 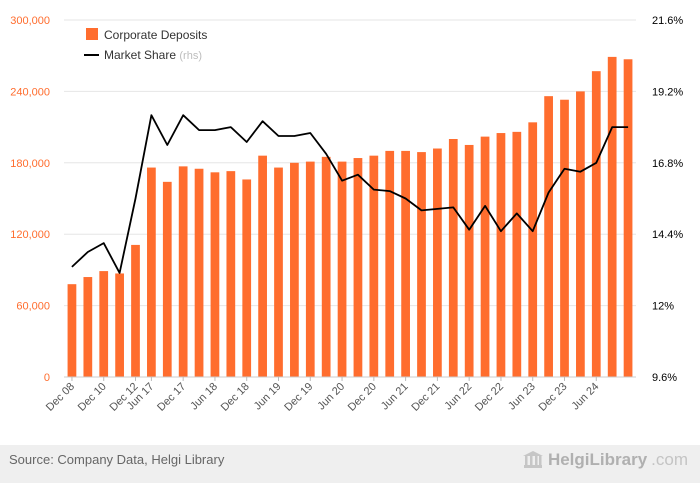 I want to click on library-building-icon, so click(x=532, y=459).